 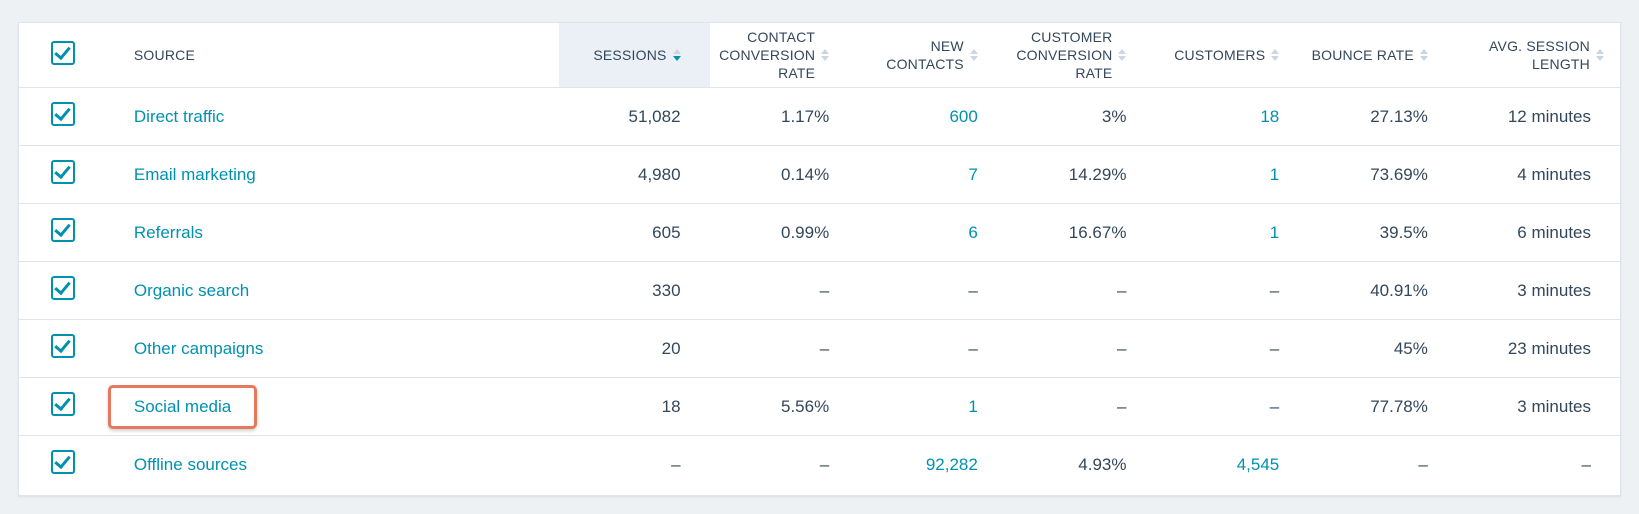 What do you see at coordinates (1538, 116) in the screenshot?
I see `avg-session-length-cell: 12 minutes` at bounding box center [1538, 116].